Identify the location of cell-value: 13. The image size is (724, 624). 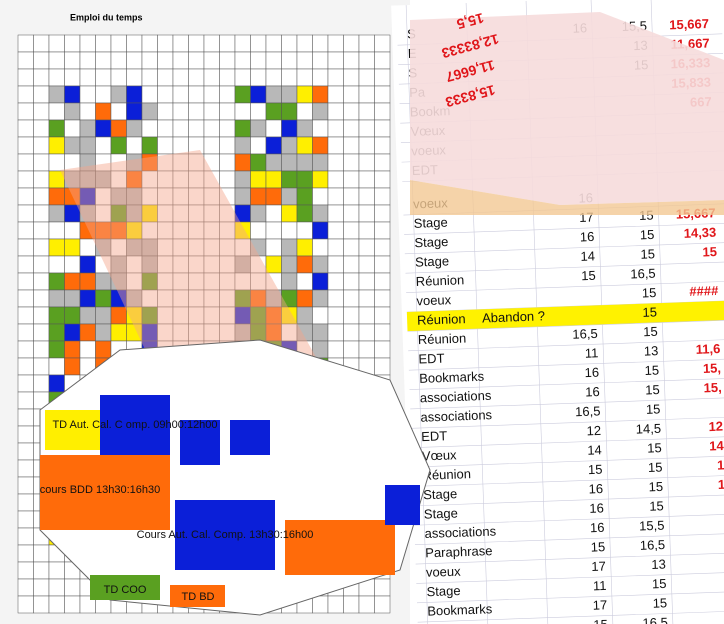
(658, 563).